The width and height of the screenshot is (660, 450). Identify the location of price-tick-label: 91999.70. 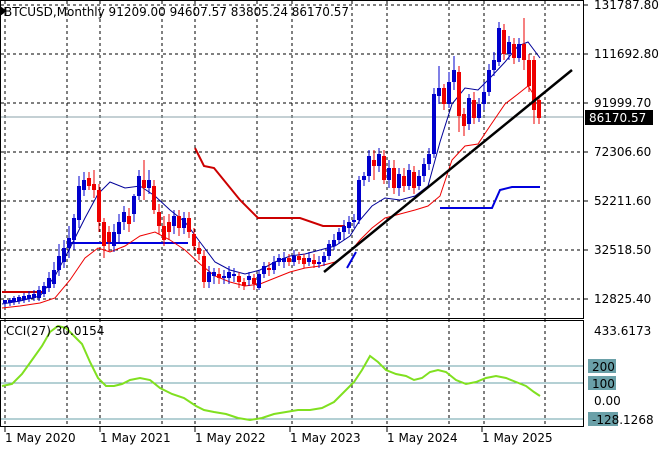
(622, 103).